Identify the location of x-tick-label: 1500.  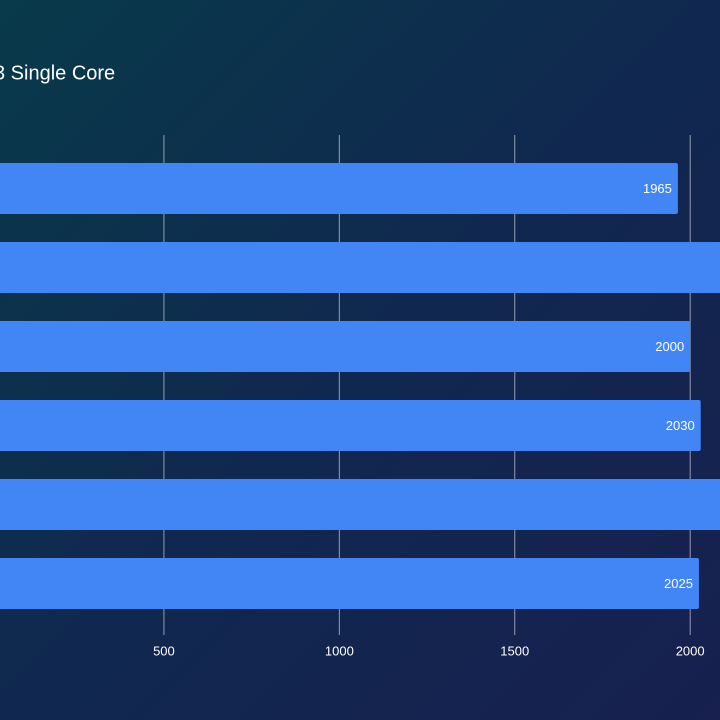
(514, 650).